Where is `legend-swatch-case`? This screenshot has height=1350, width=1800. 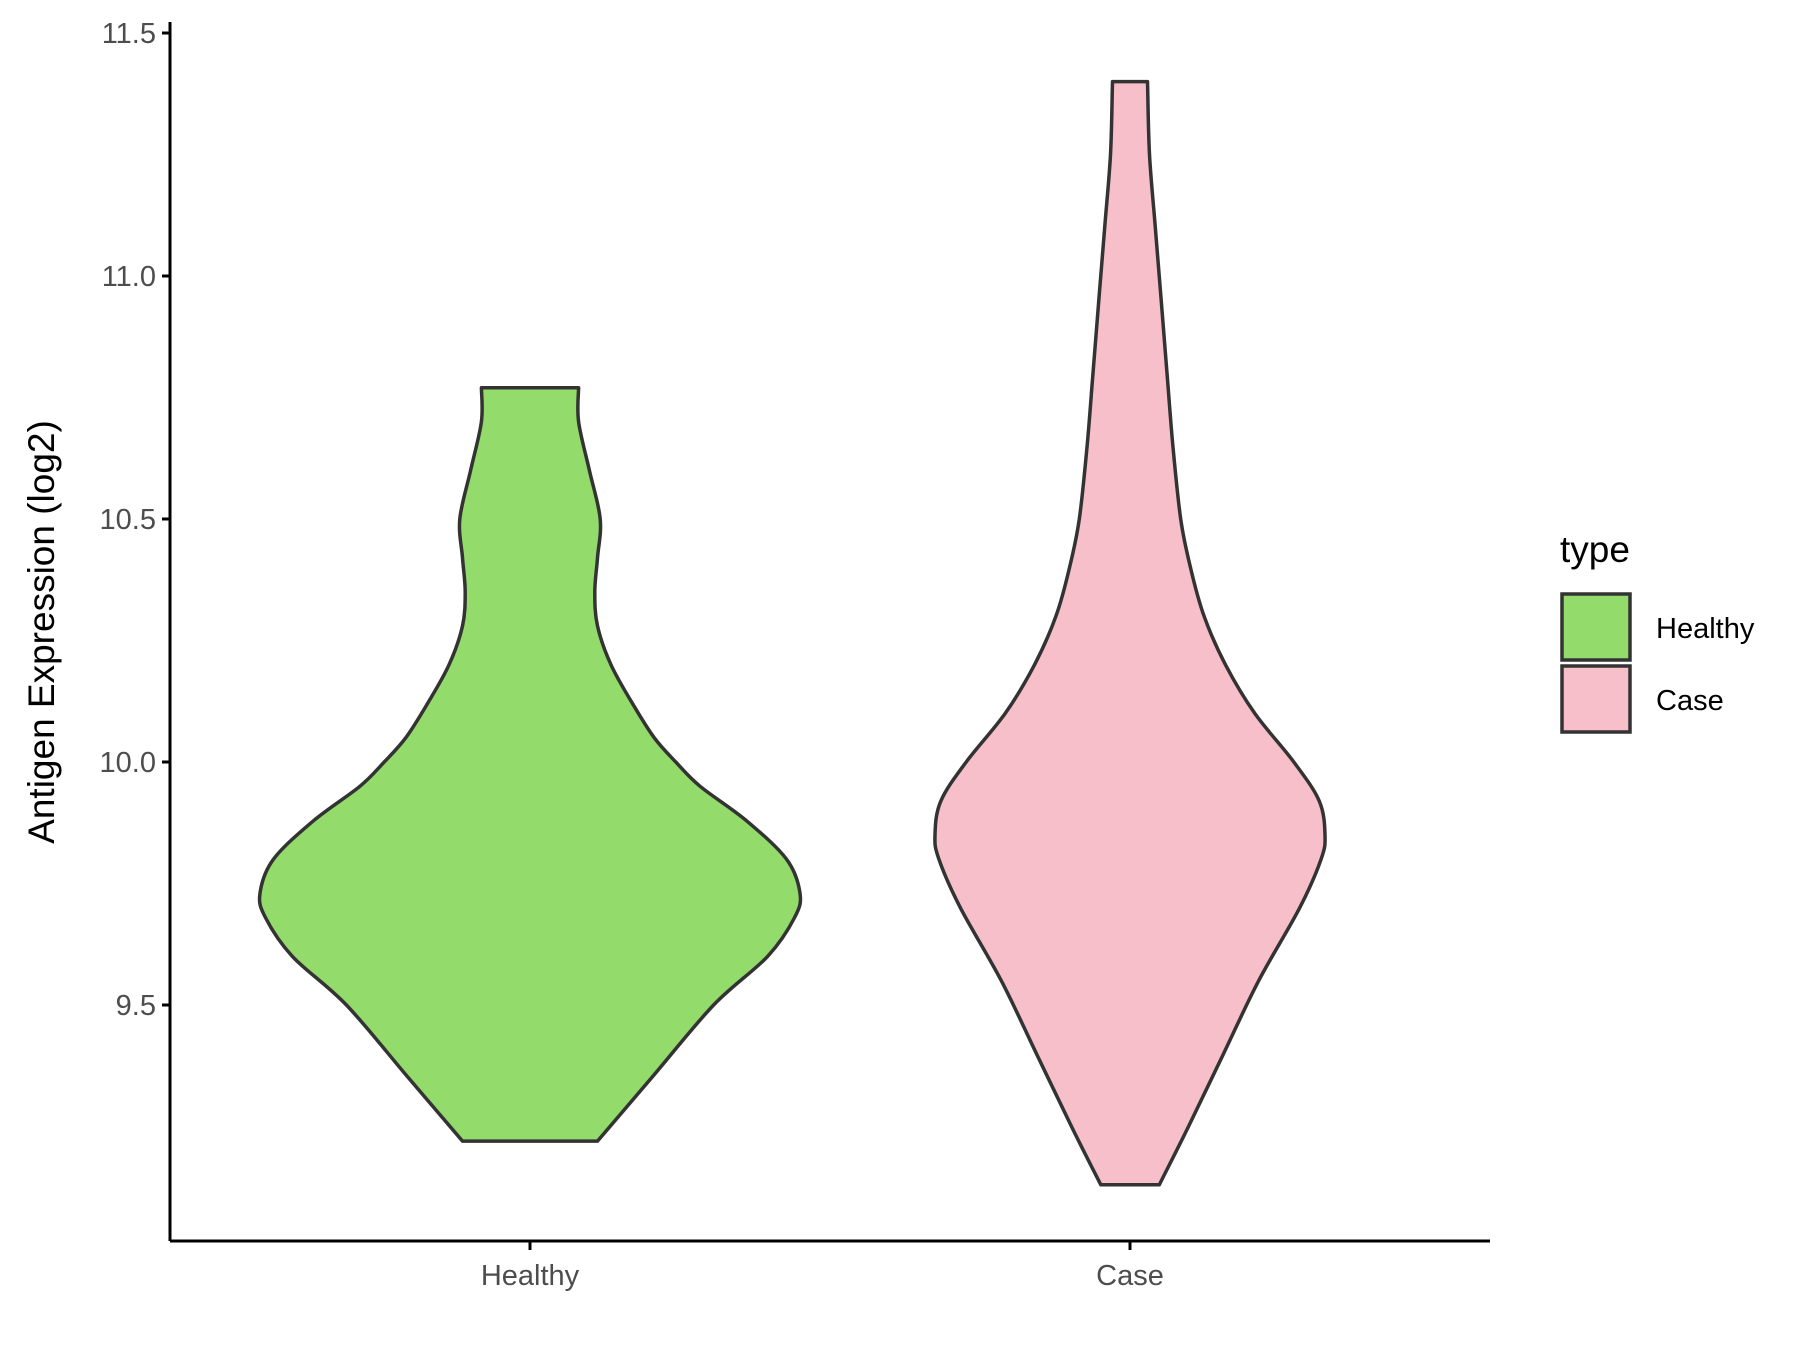
legend-swatch-case is located at coordinates (1596, 699).